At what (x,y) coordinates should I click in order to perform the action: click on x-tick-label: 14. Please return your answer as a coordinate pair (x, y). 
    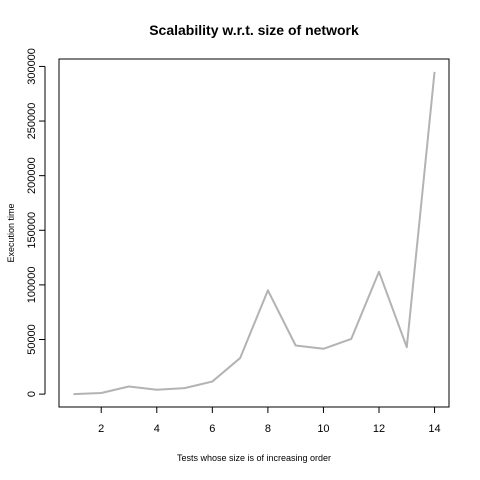
    Looking at the image, I should click on (434, 429).